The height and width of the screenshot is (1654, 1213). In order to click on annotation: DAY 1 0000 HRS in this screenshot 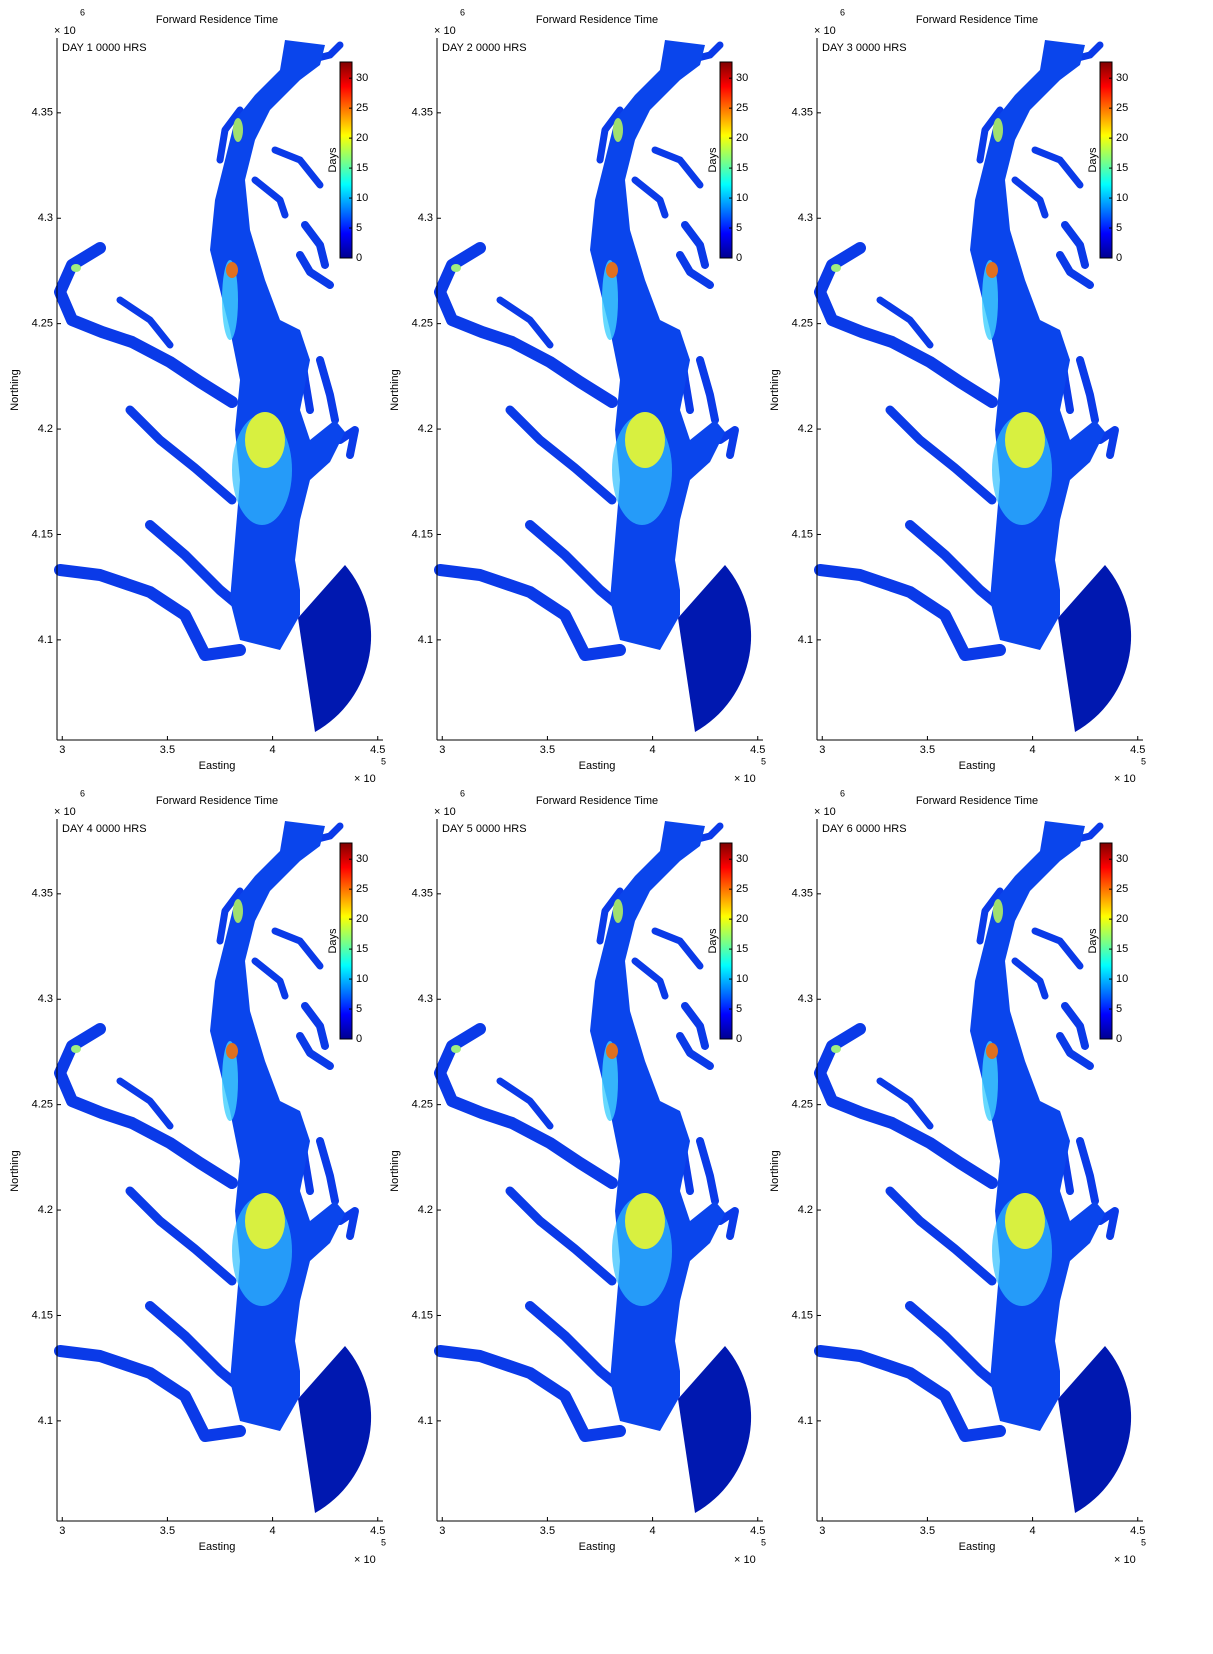, I will do `click(104, 48)`.